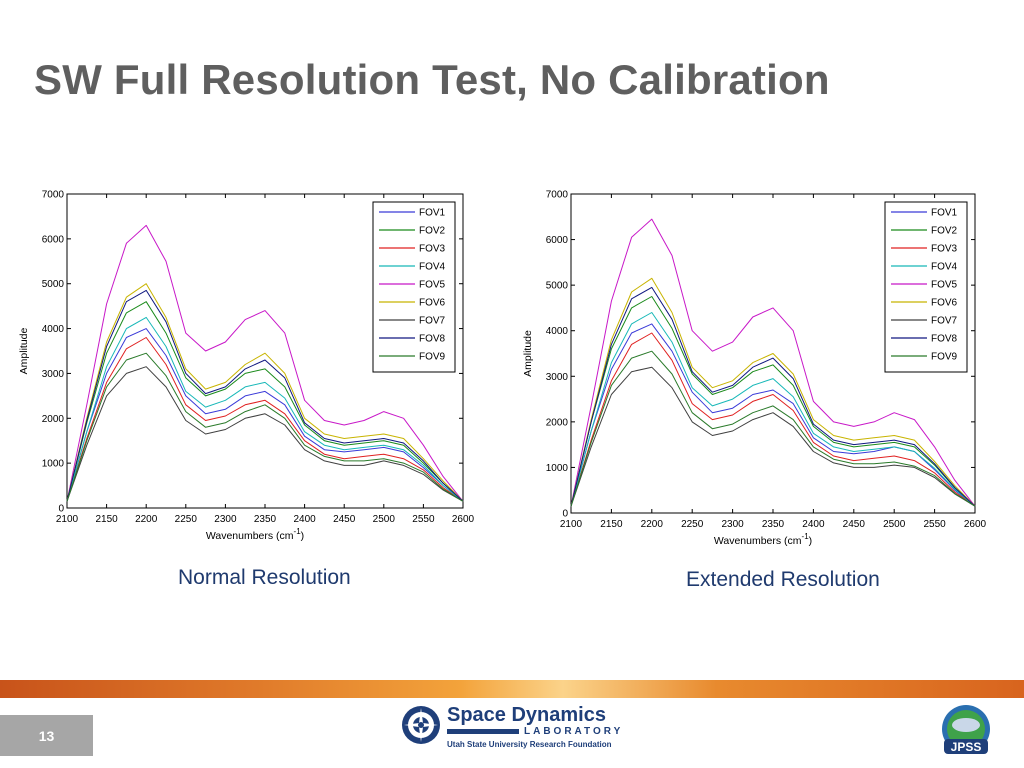  I want to click on chart1-y-axis-label: Amplitude, so click(24, 351).